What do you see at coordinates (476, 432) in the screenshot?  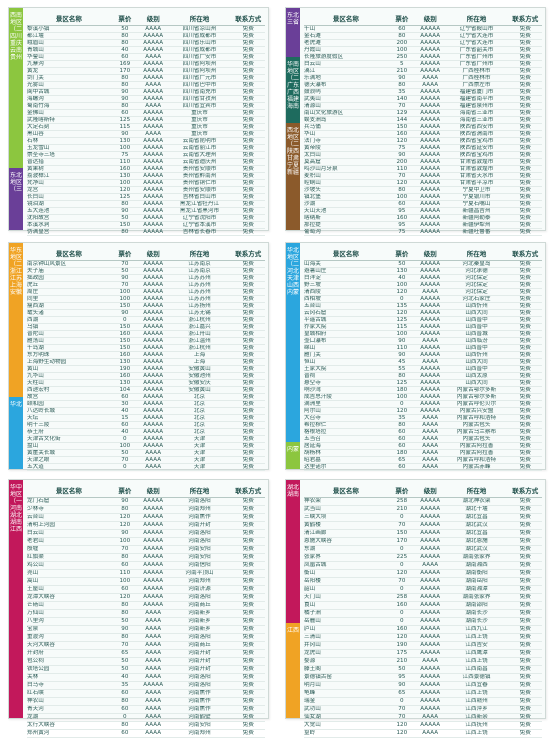 I see `location-cell: 内蒙古乌兰察布` at bounding box center [476, 432].